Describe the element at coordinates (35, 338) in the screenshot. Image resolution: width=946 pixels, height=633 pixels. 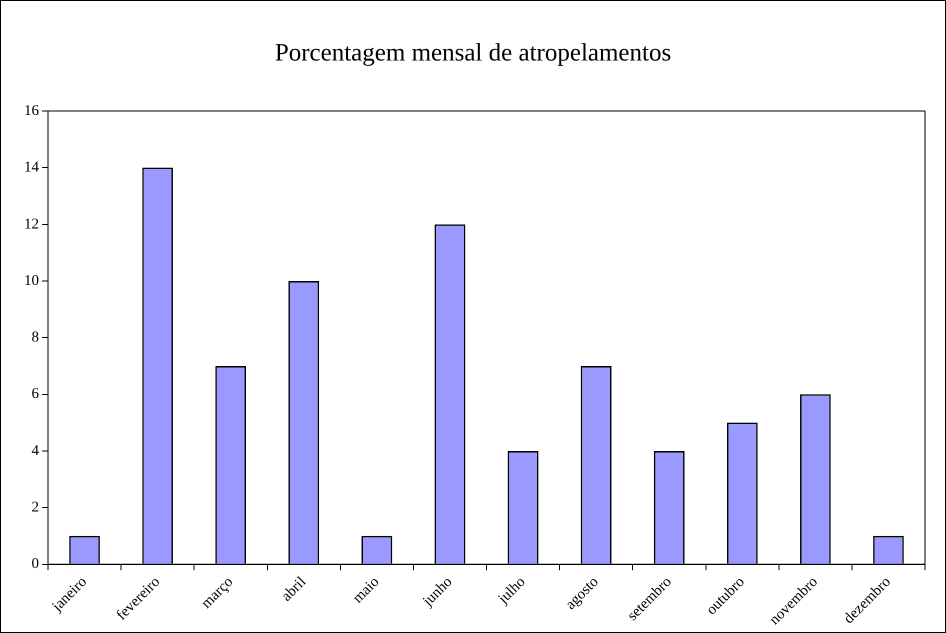
I see `y-tick-label: 8` at that location.